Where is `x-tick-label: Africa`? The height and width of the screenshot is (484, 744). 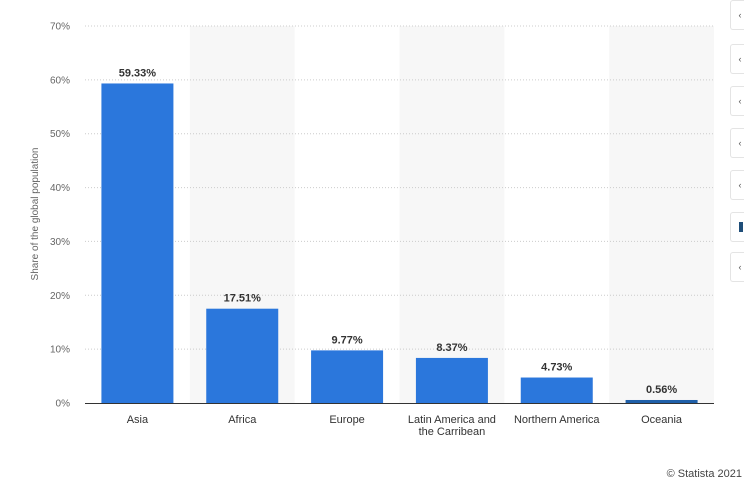
x-tick-label: Africa is located at coordinates (242, 420).